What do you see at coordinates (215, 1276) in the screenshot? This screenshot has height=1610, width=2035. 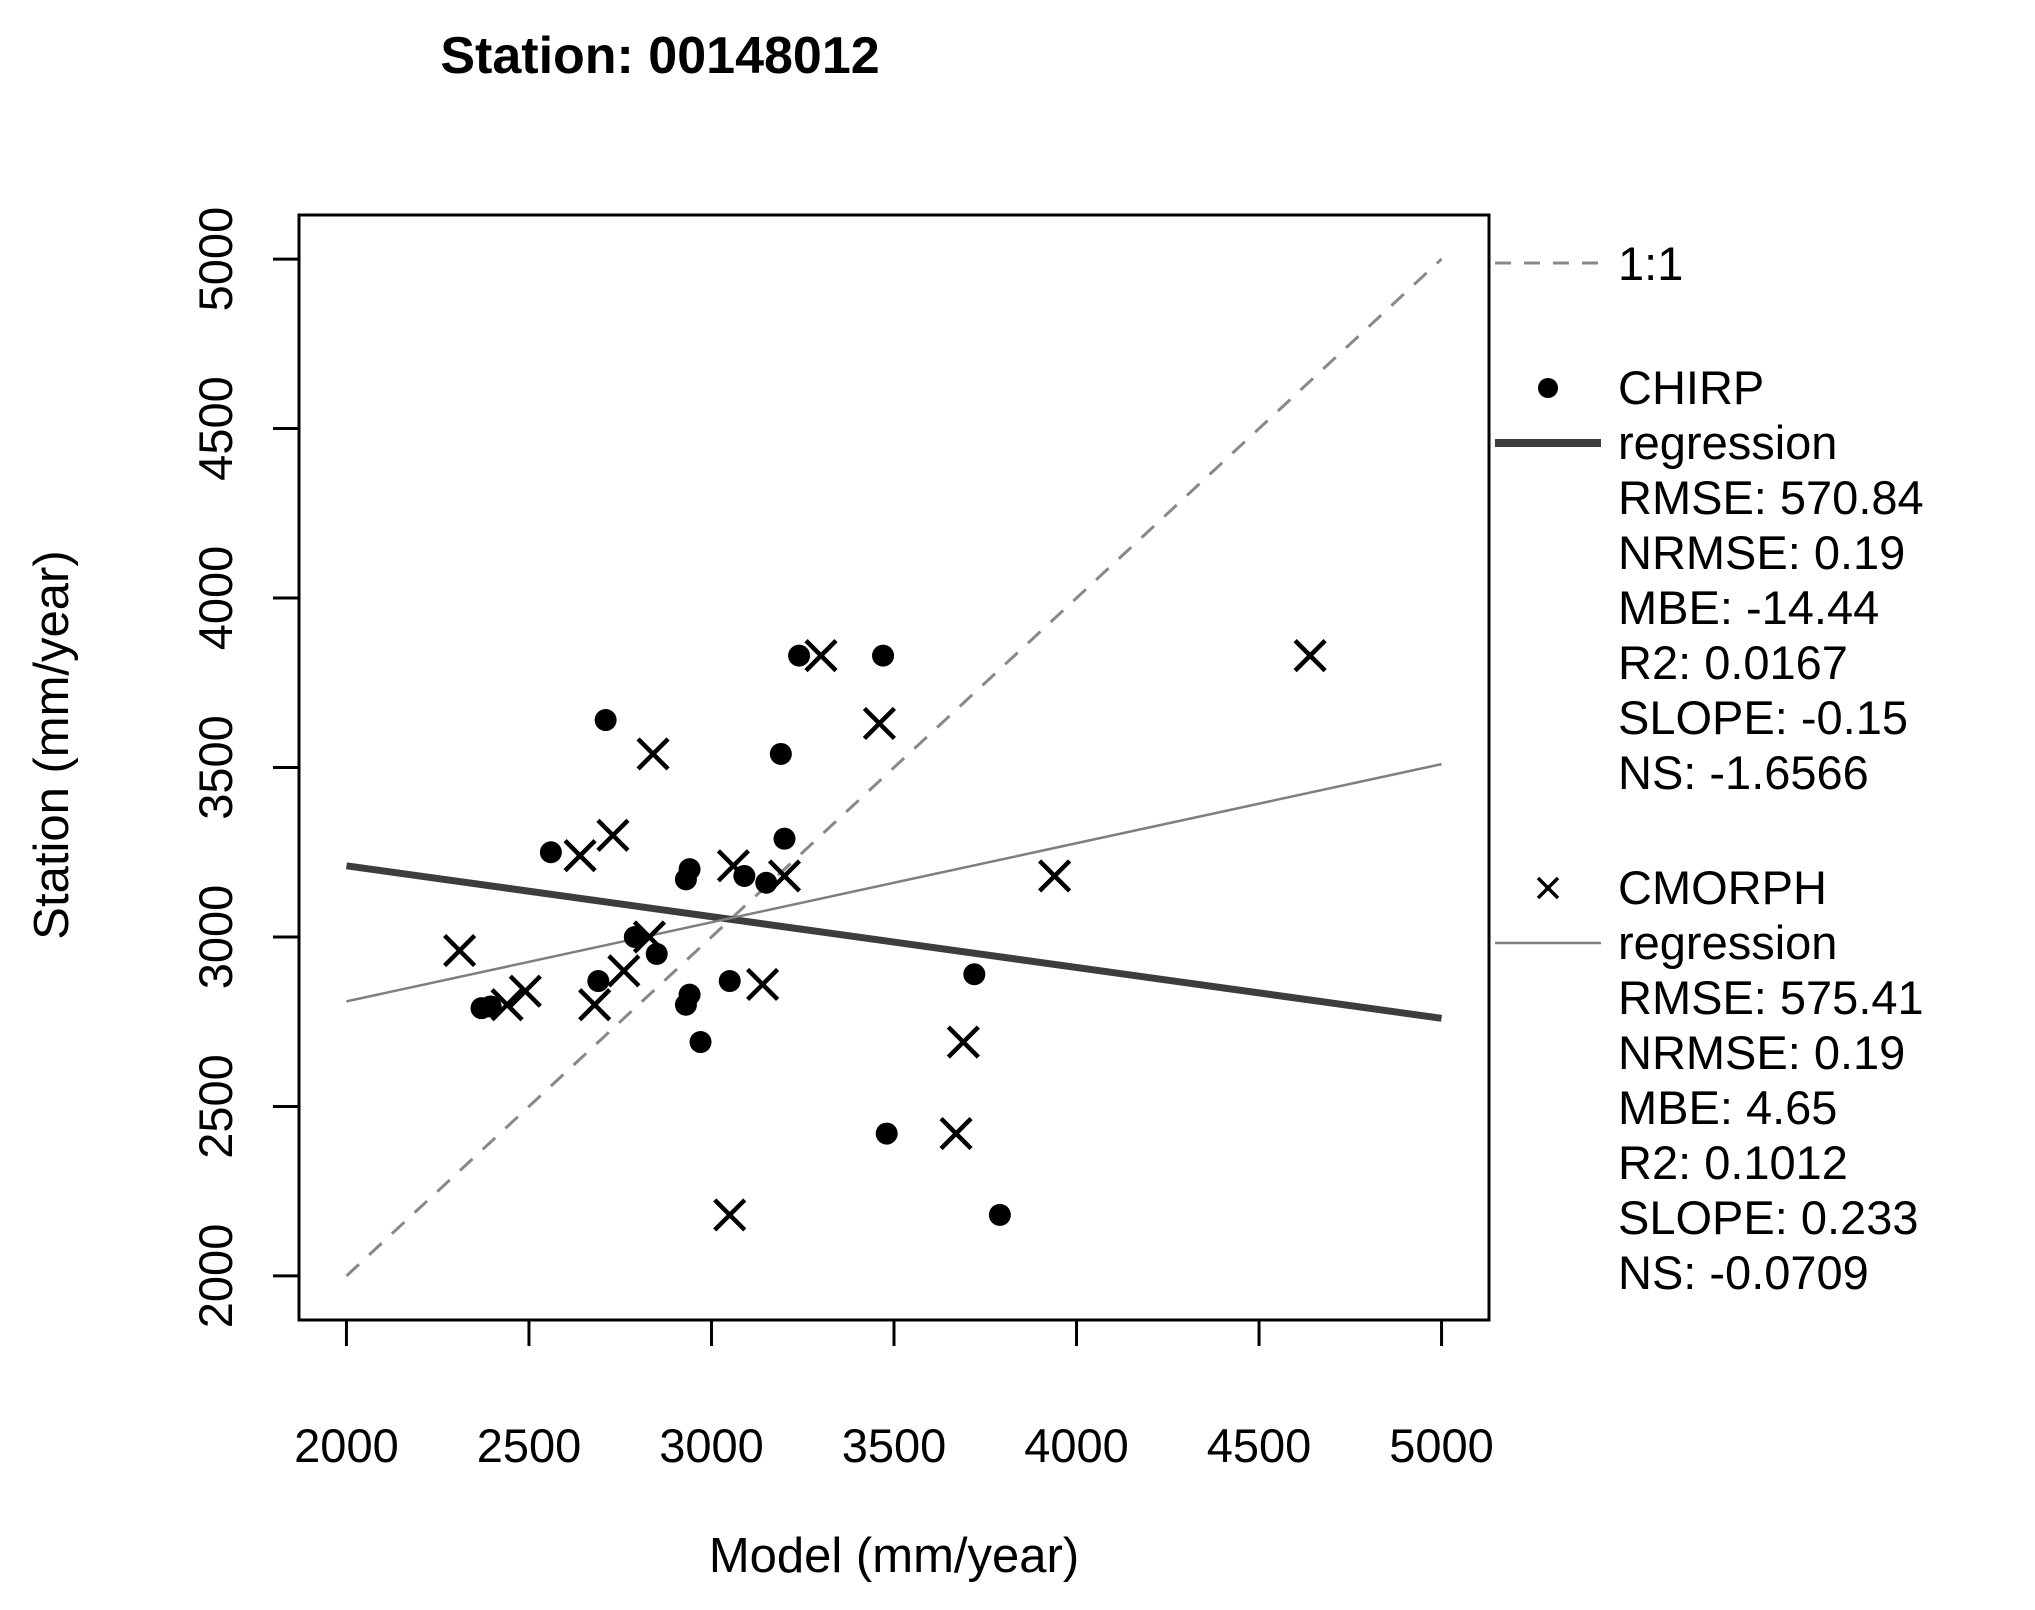 I see `y-tick-label: 2000` at bounding box center [215, 1276].